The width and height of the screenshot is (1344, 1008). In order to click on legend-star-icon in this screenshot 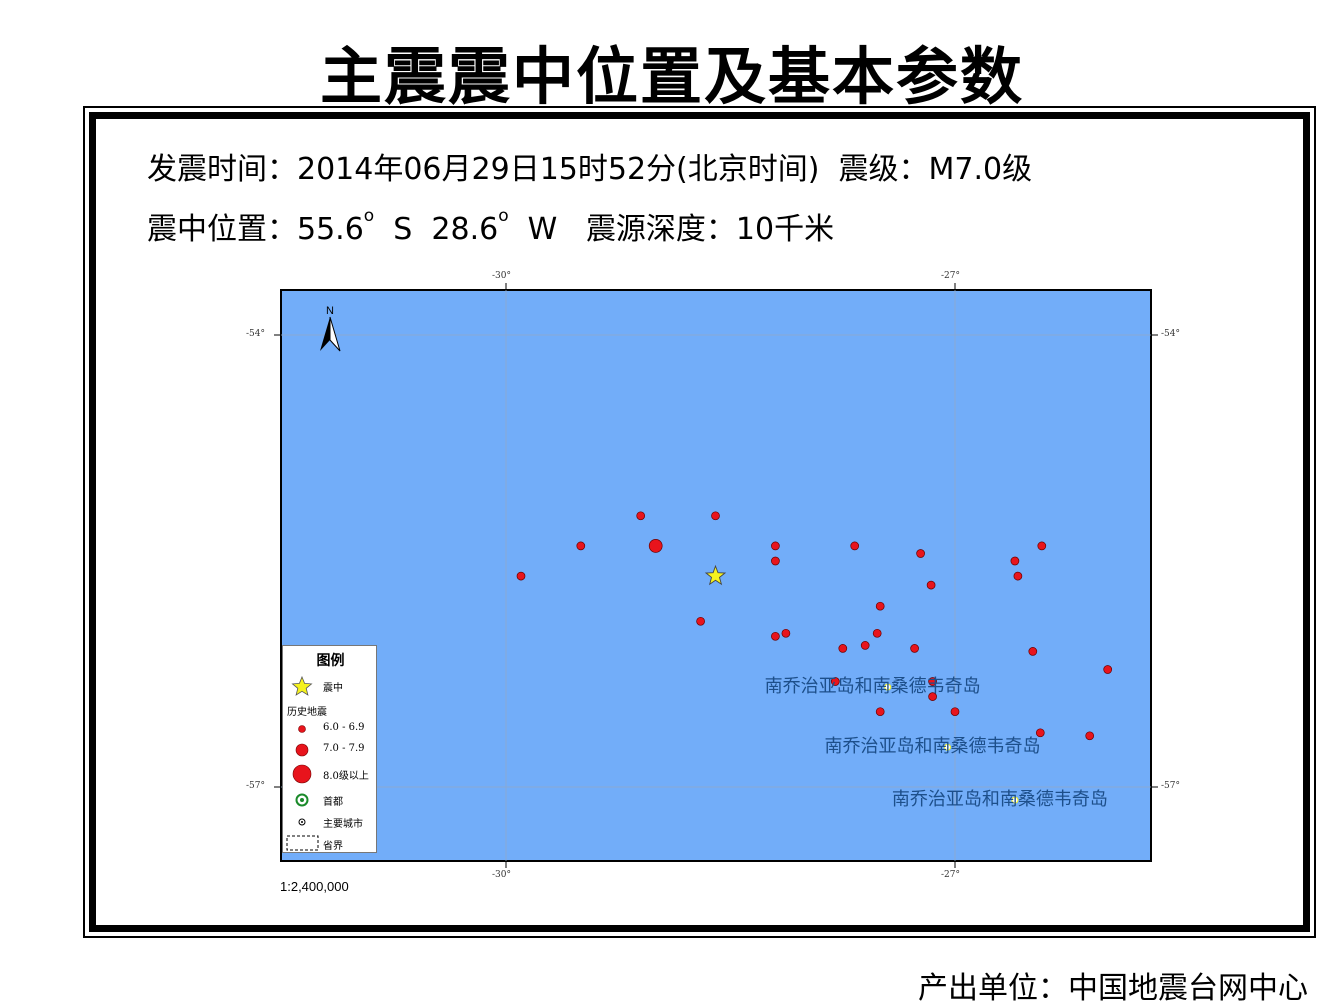, I will do `click(302, 685)`.